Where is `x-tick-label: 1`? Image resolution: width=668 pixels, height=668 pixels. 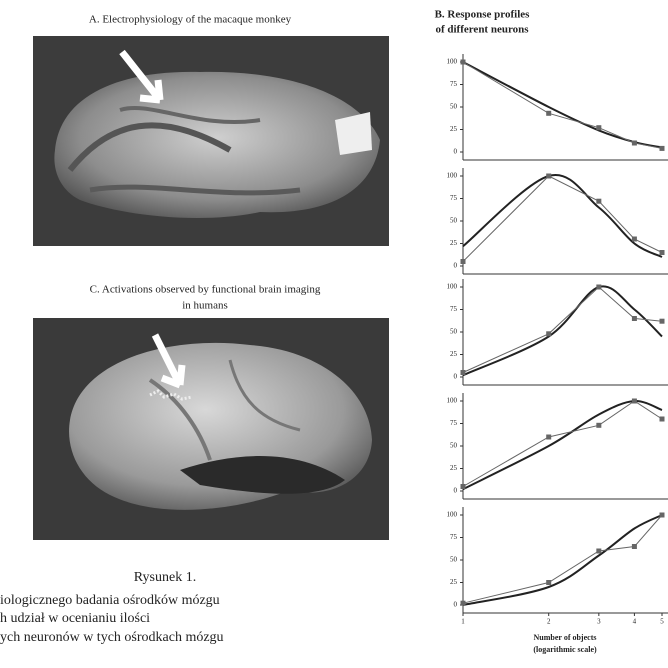 x-tick-label: 1 is located at coordinates (463, 622).